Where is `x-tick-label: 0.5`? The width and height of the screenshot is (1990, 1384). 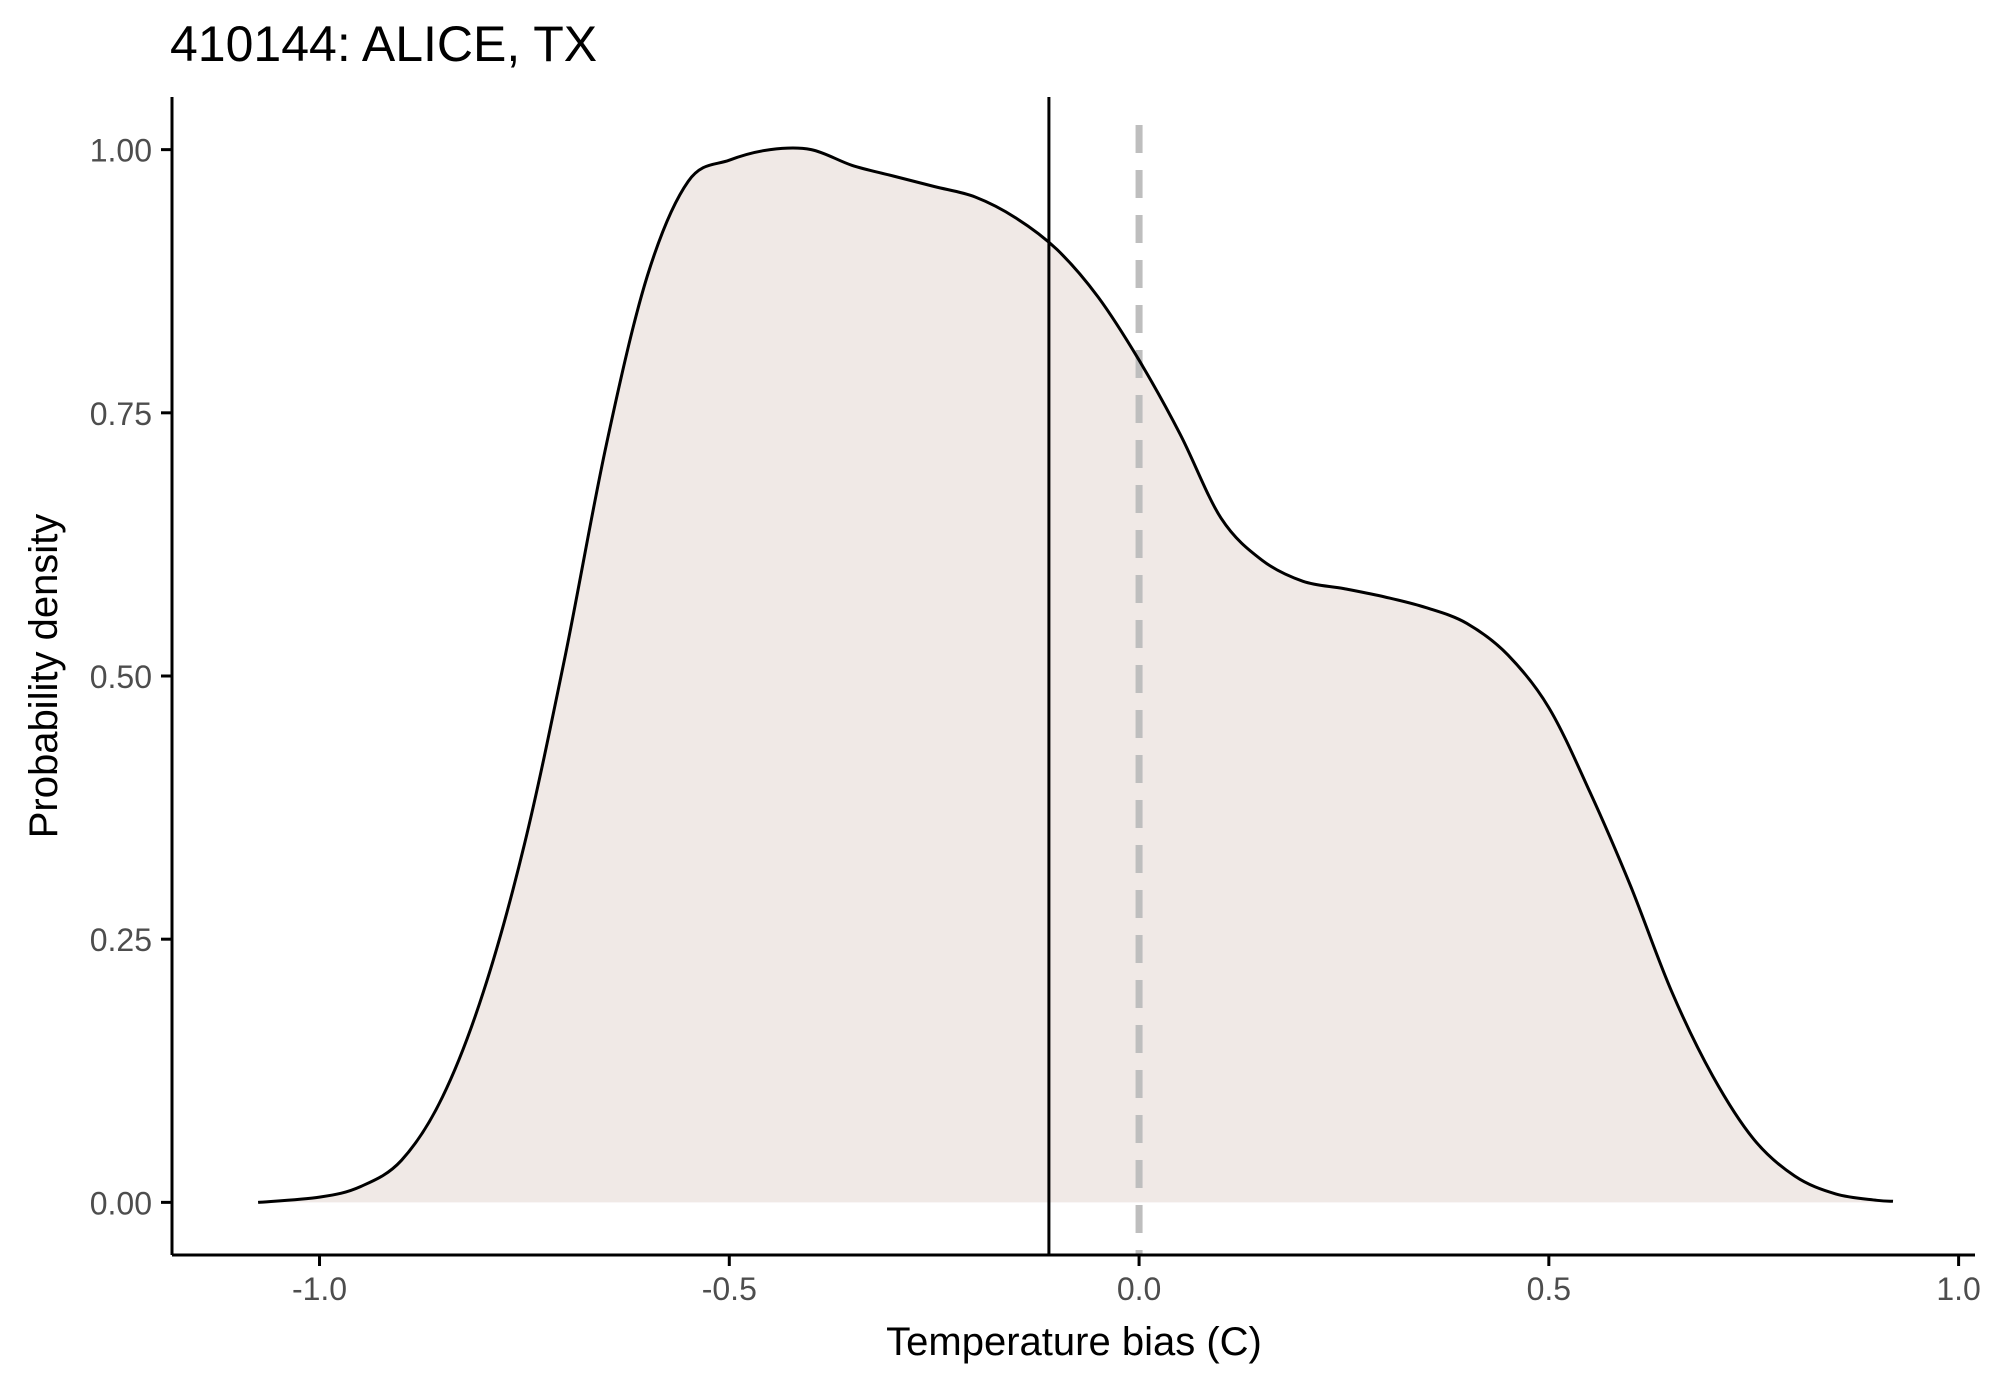
x-tick-label: 0.5 is located at coordinates (1549, 1289).